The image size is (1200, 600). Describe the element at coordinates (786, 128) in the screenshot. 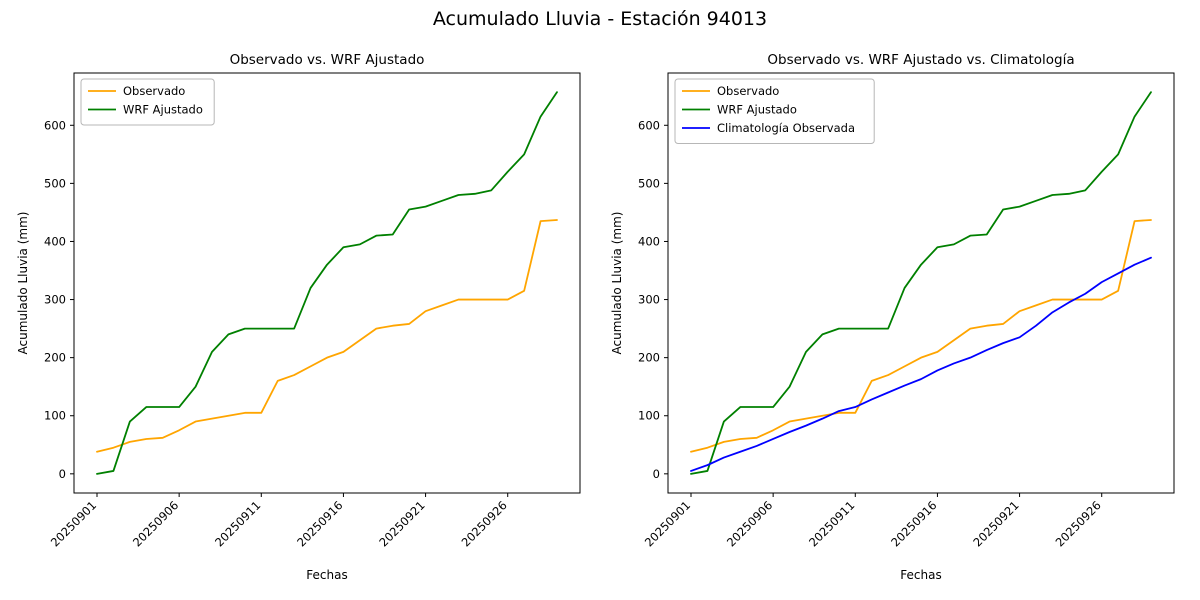

I see `legend-label: Climatología Observada` at that location.